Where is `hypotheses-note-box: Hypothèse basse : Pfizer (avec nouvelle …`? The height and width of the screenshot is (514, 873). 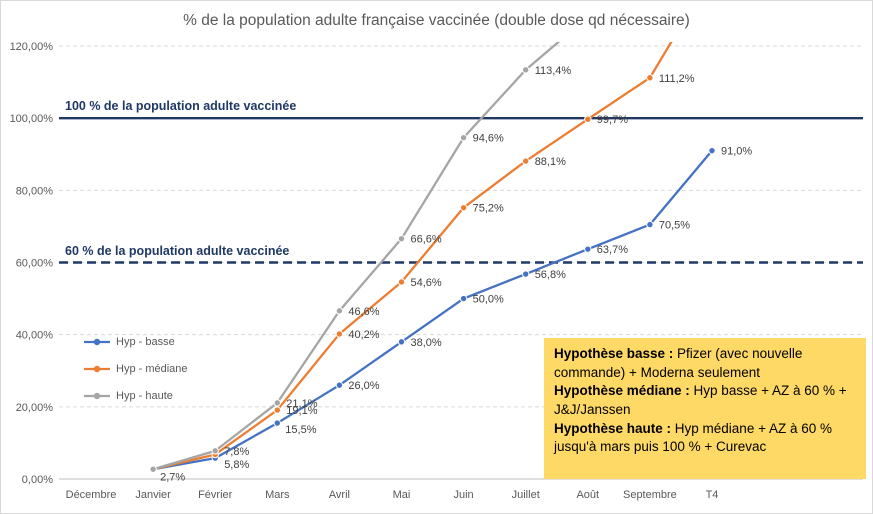 hypotheses-note-box: Hypothèse basse : Pfizer (avec nouvelle … is located at coordinates (705, 408).